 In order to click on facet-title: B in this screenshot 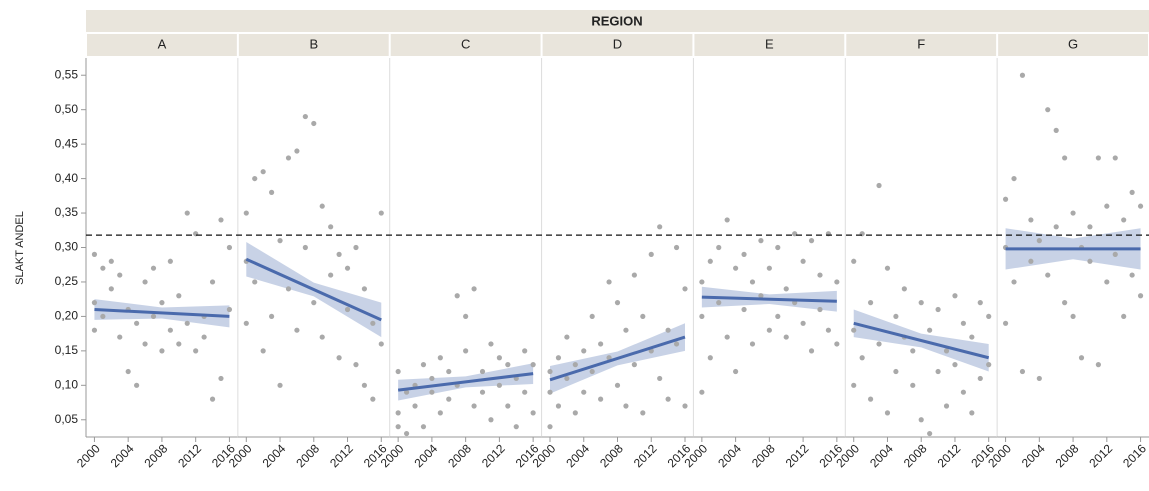, I will do `click(313, 43)`.